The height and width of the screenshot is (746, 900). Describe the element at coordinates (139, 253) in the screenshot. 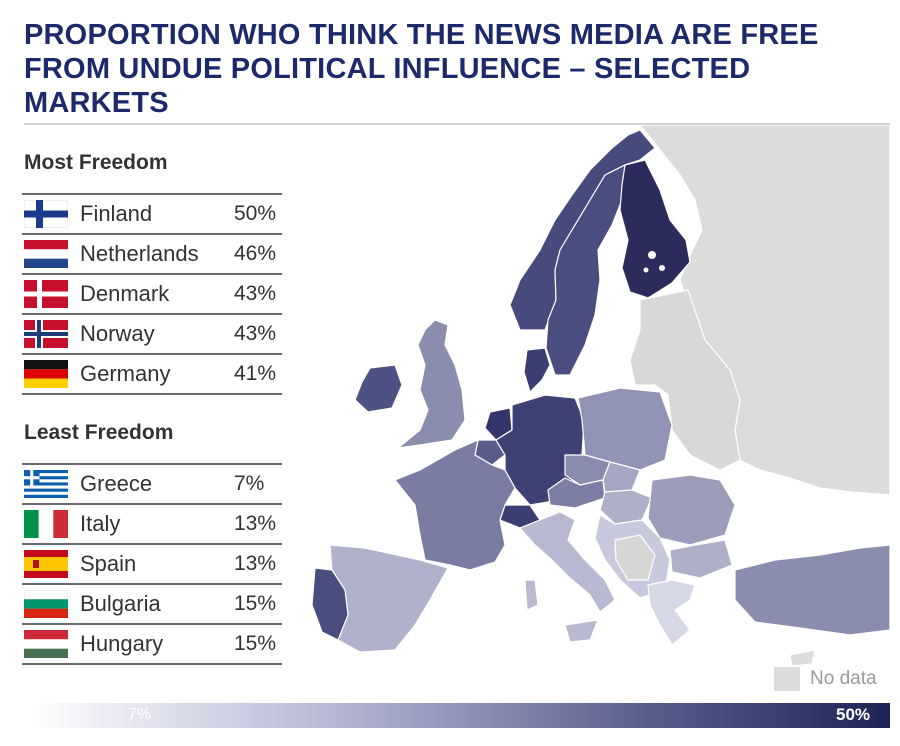

I see `country-name: Netherlands` at that location.